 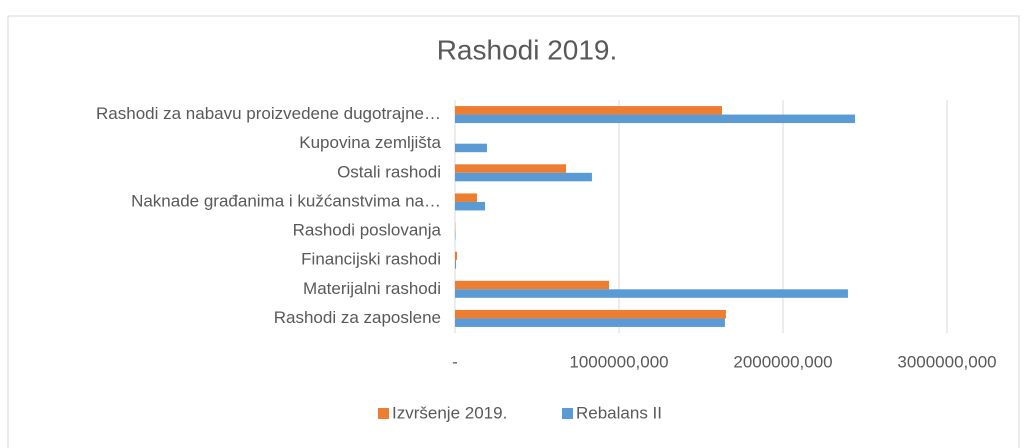 I want to click on x-tick-label: 3000000,000, so click(x=946, y=361).